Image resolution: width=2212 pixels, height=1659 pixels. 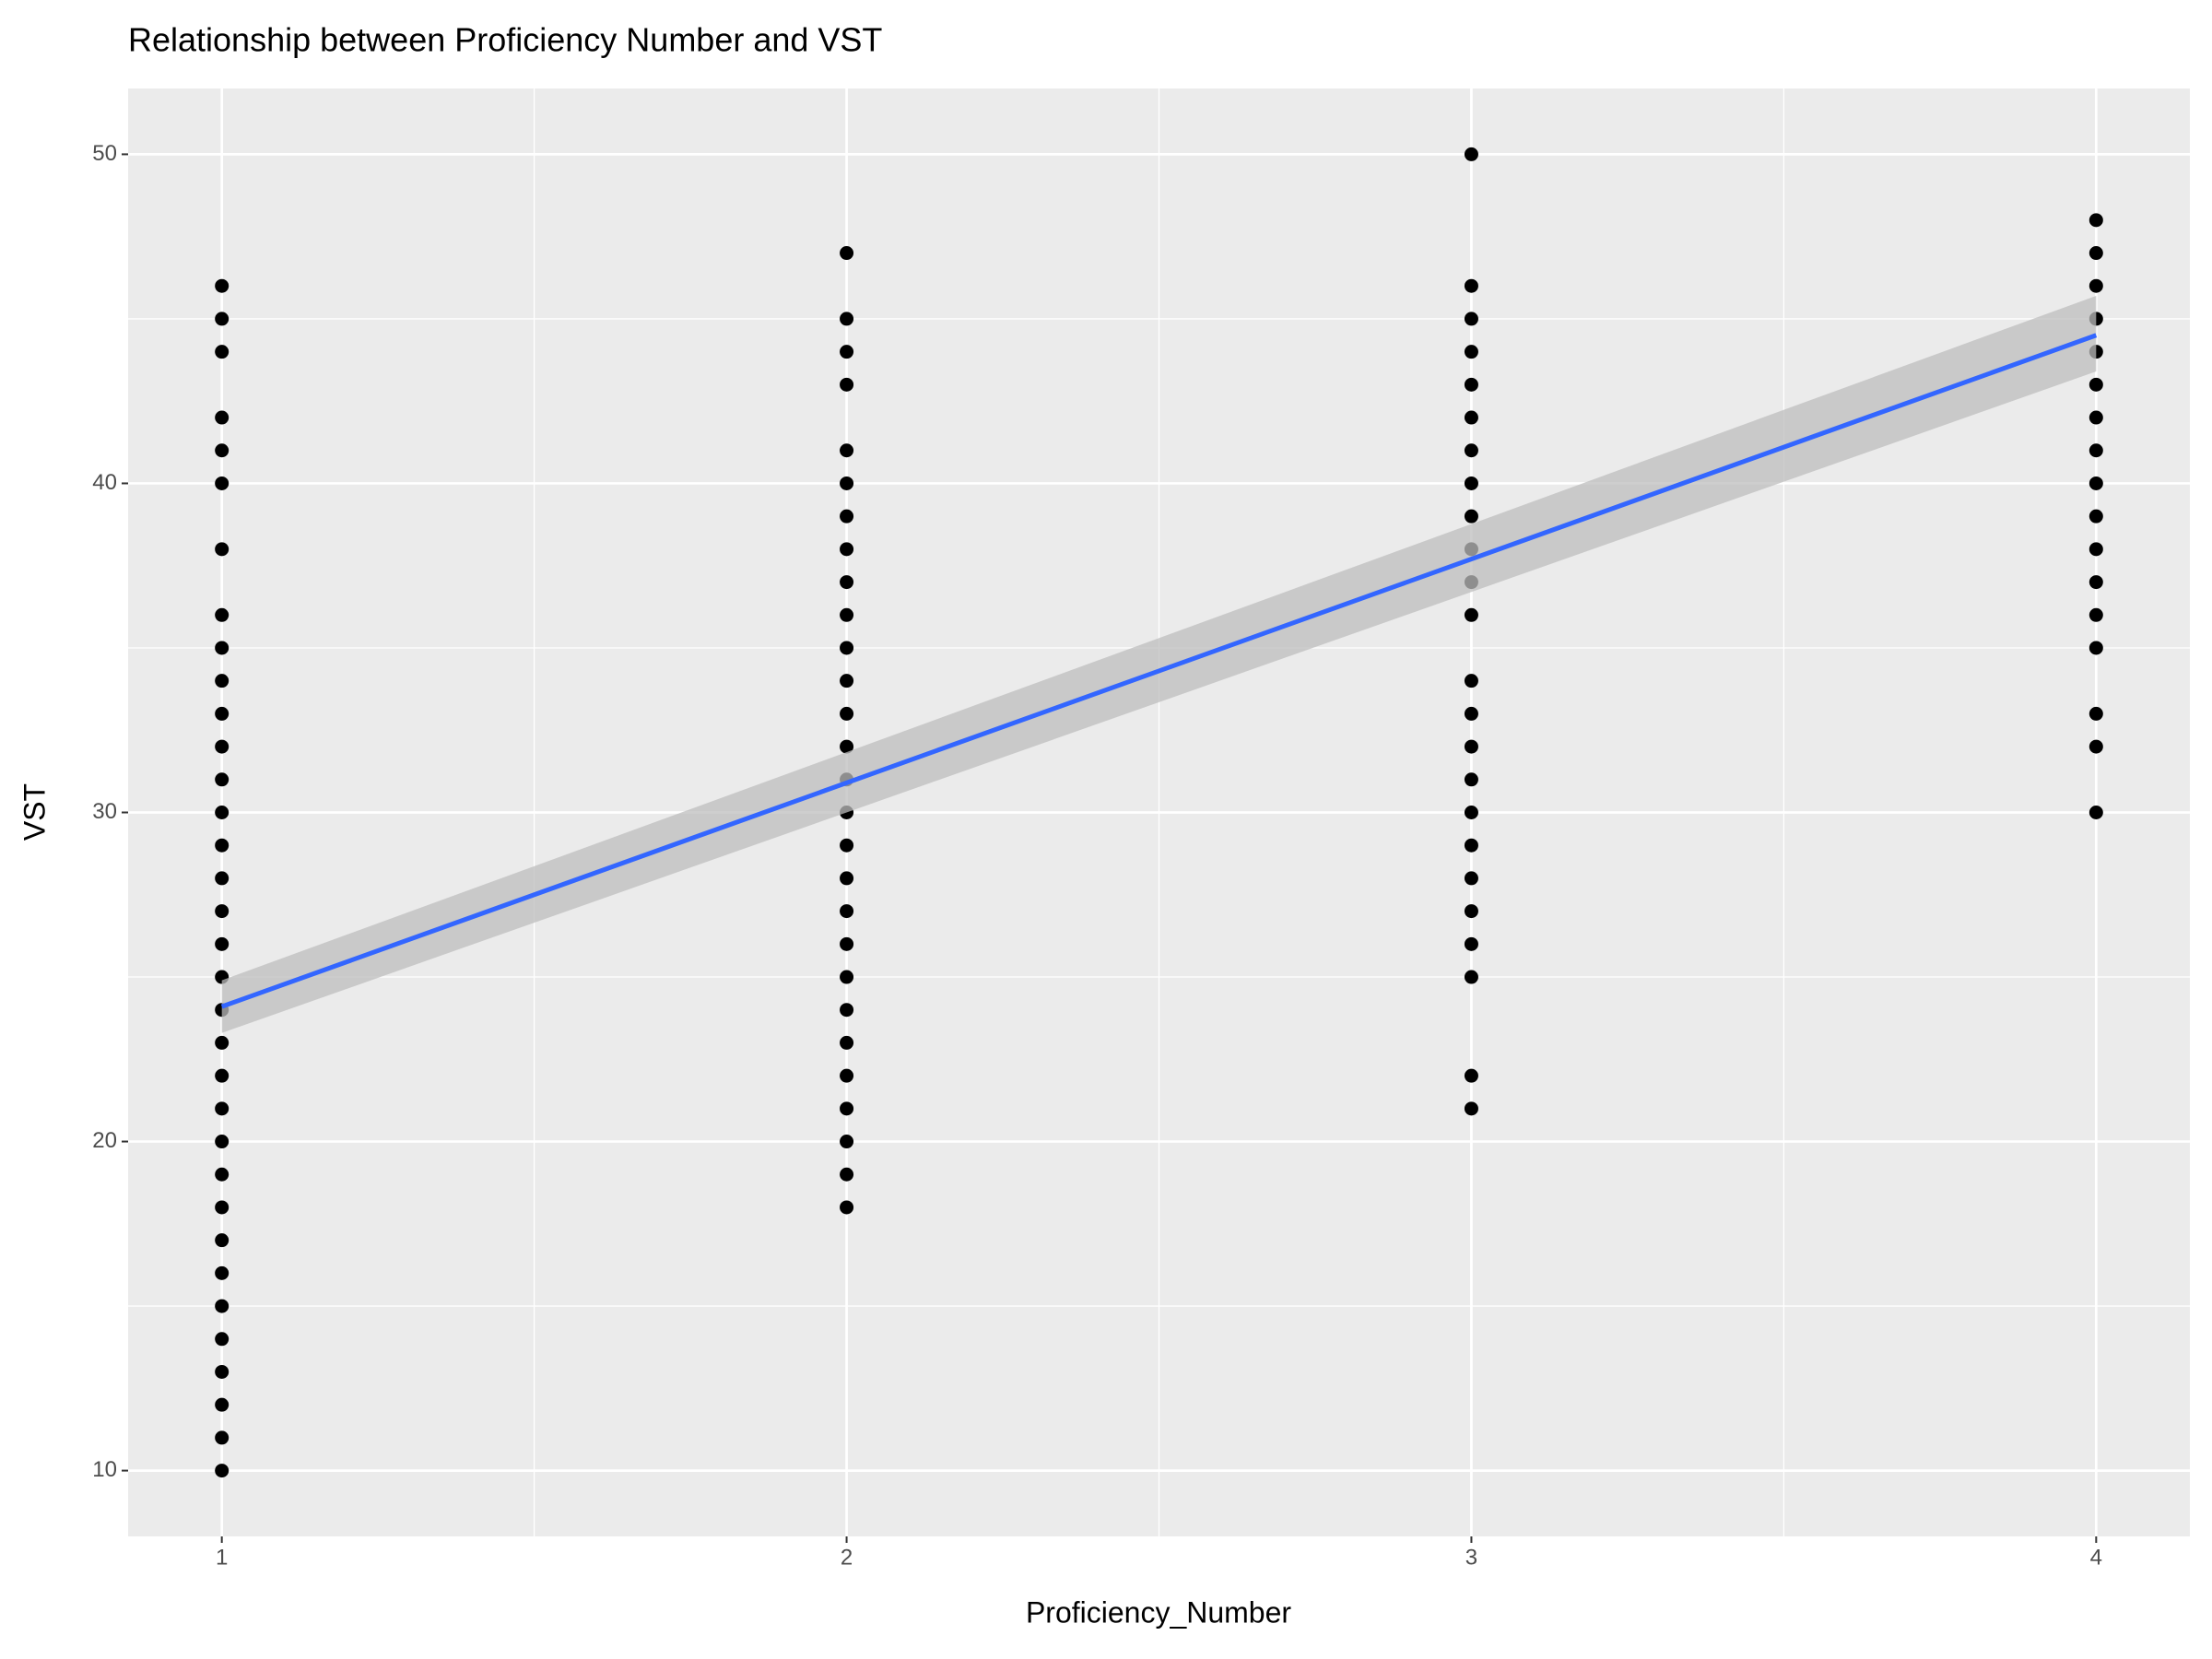 What do you see at coordinates (1158, 1612) in the screenshot?
I see `x-axis-title: Proficiency_Number` at bounding box center [1158, 1612].